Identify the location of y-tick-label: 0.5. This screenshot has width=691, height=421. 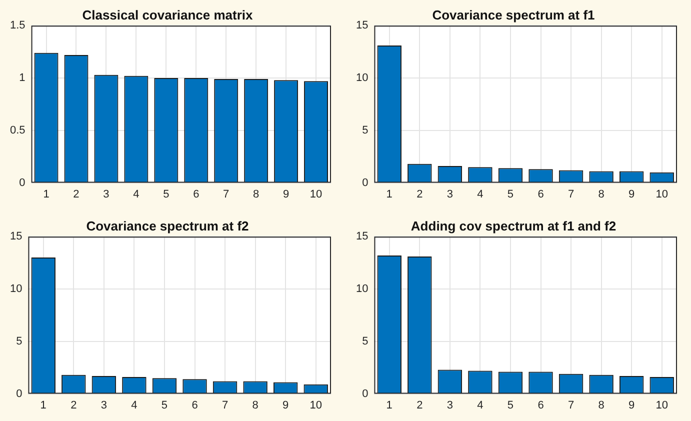
(18, 130).